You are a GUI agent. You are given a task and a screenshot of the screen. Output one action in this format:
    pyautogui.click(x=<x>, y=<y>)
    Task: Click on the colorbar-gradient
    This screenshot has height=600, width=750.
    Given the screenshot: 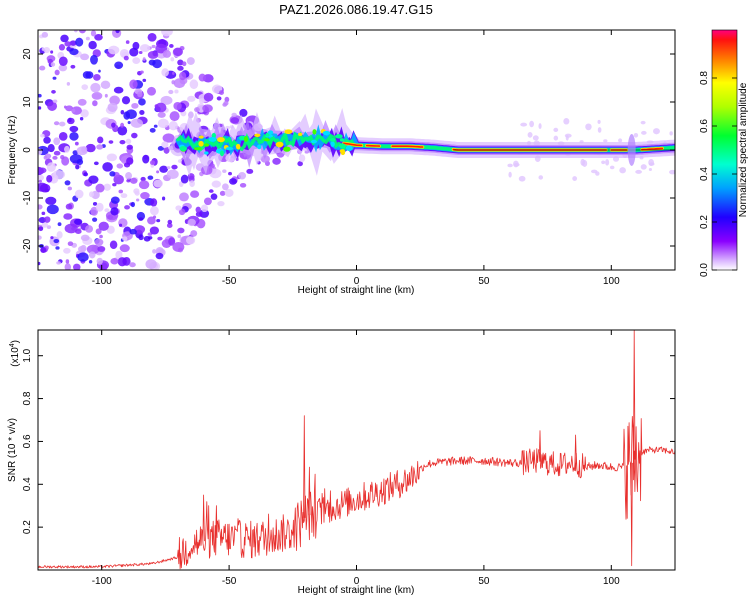 What is the action you would take?
    pyautogui.click(x=724, y=150)
    